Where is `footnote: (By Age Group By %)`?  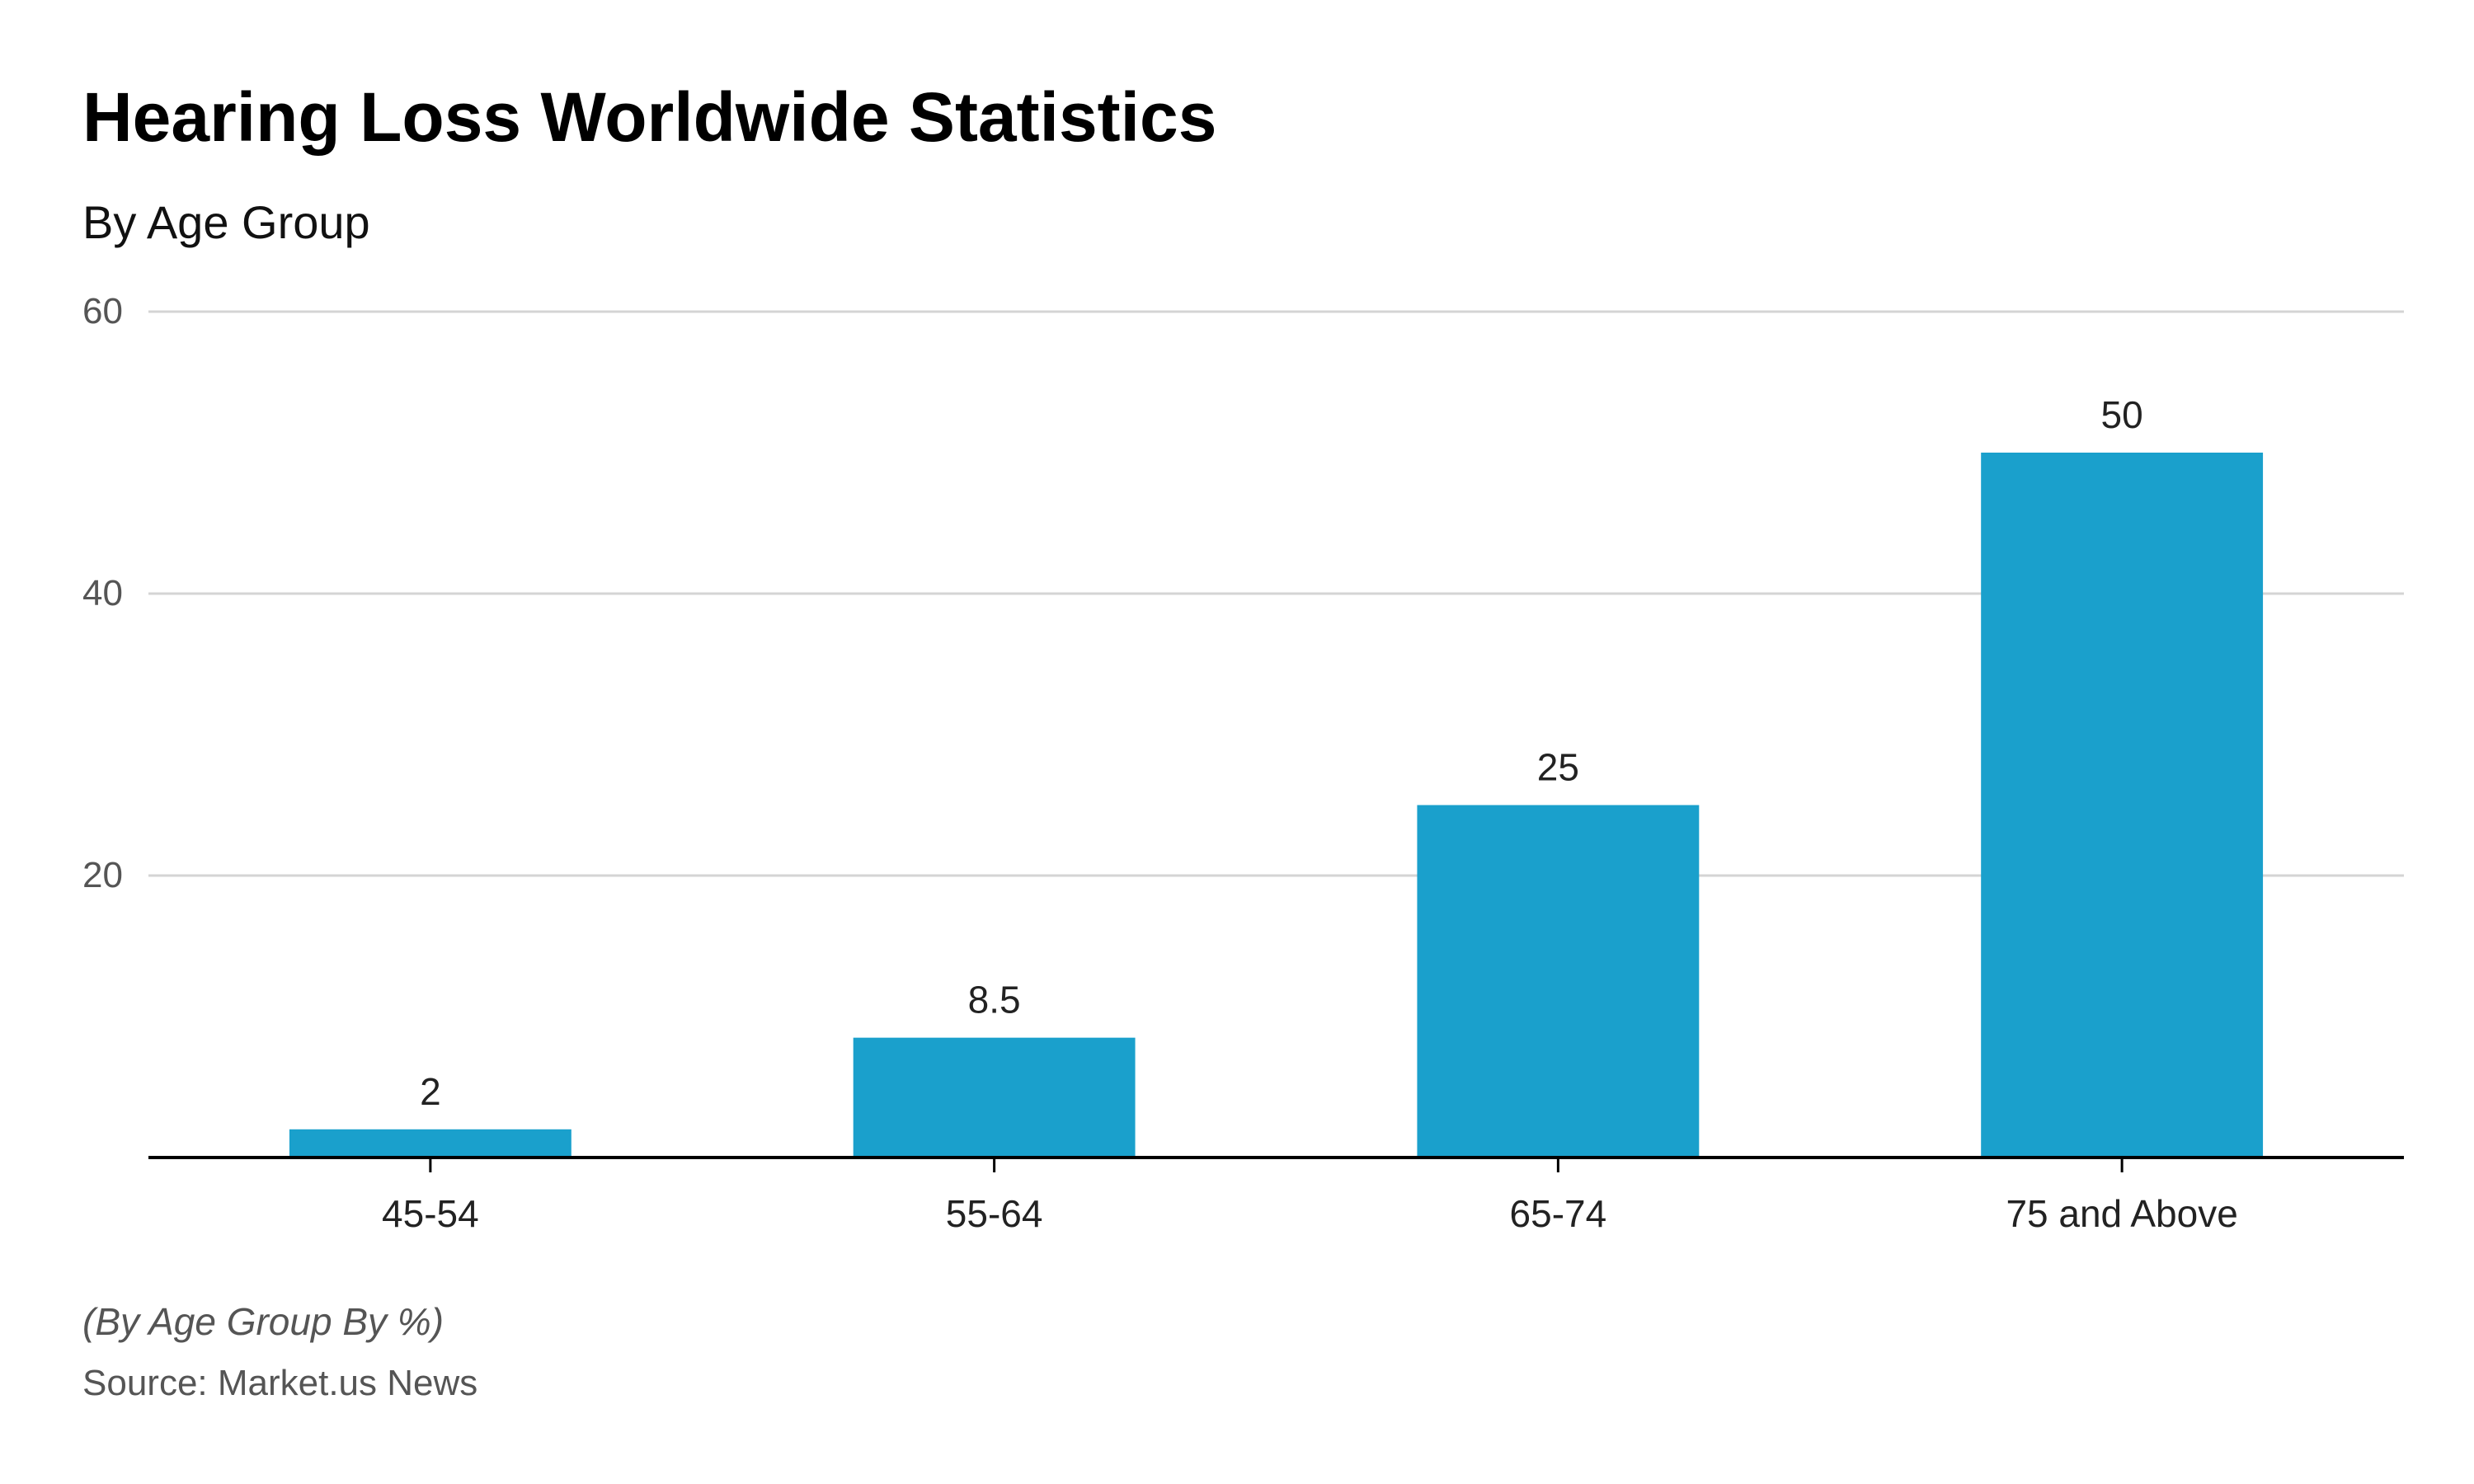
footnote: (By Age Group By %) is located at coordinates (263, 1321).